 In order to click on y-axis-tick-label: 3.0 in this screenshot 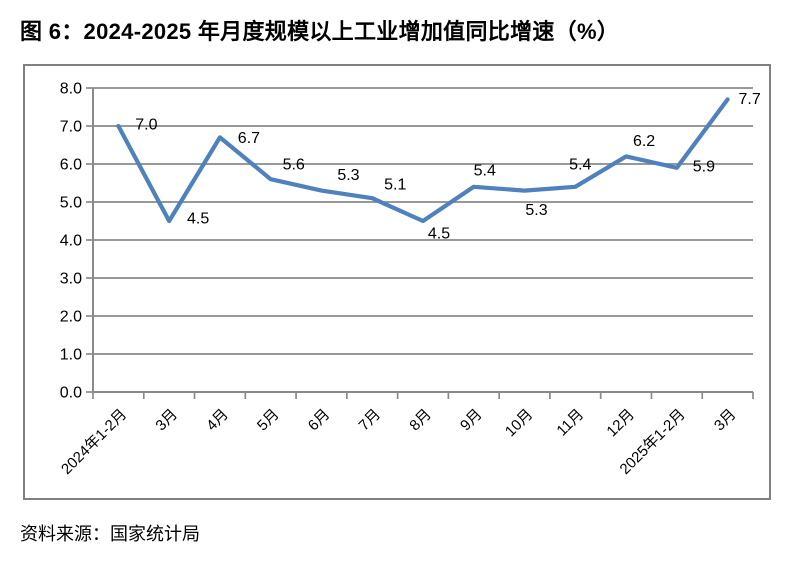, I will do `click(71, 279)`.